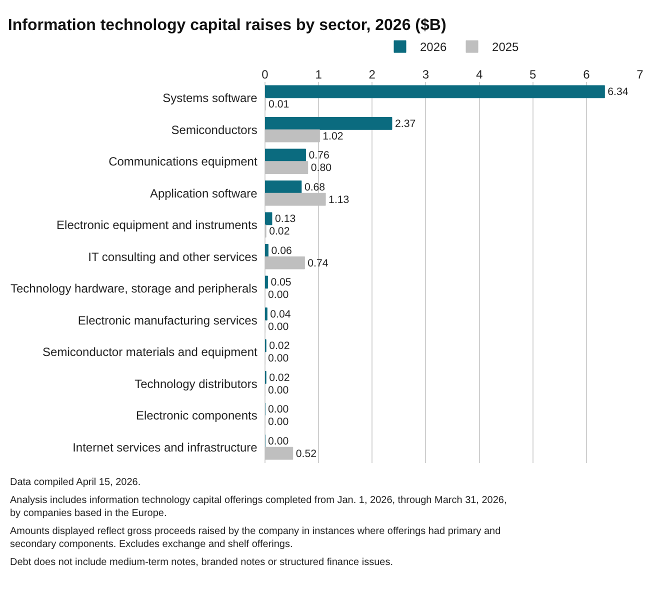 The image size is (660, 613). I want to click on data-label: 1.13, so click(339, 200).